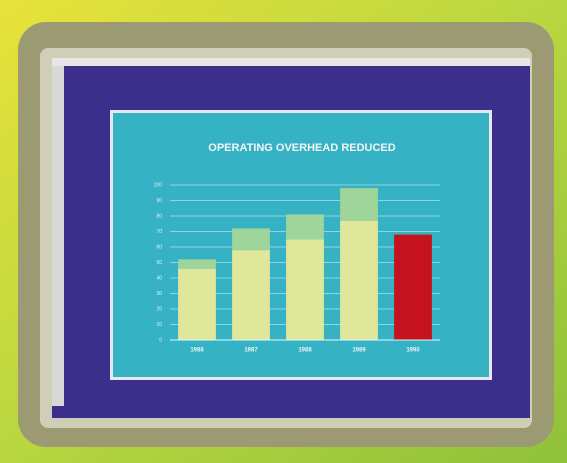 The image size is (567, 463). Describe the element at coordinates (159, 247) in the screenshot. I see `y-tick-label: 60` at that location.